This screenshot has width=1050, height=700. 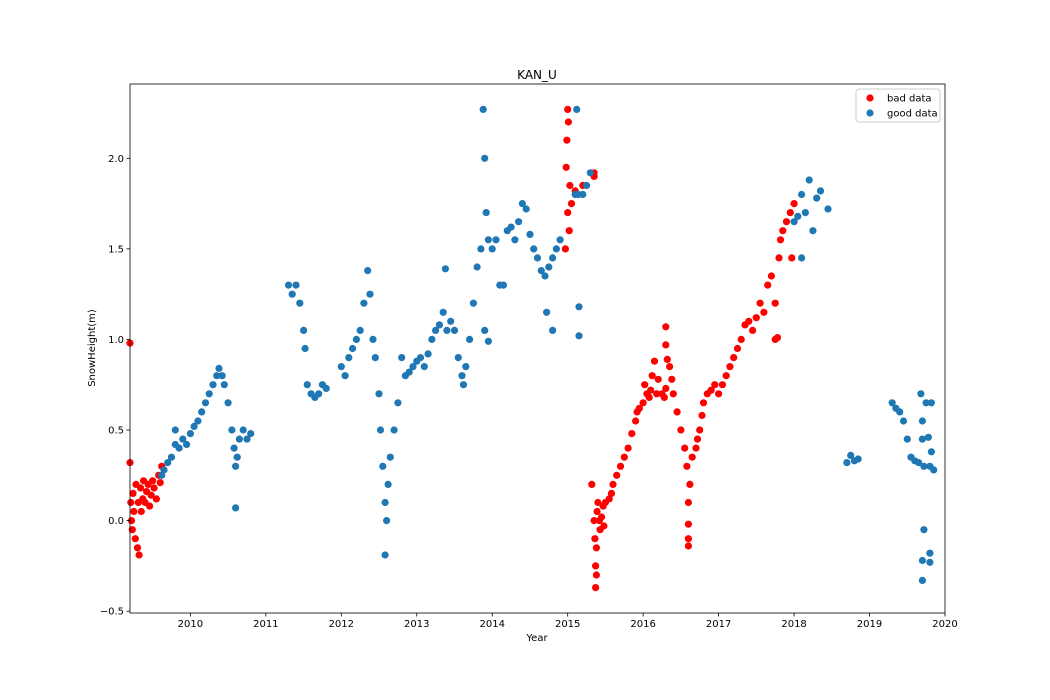 What do you see at coordinates (642, 624) in the screenshot?
I see `x-tick-label: 2016` at bounding box center [642, 624].